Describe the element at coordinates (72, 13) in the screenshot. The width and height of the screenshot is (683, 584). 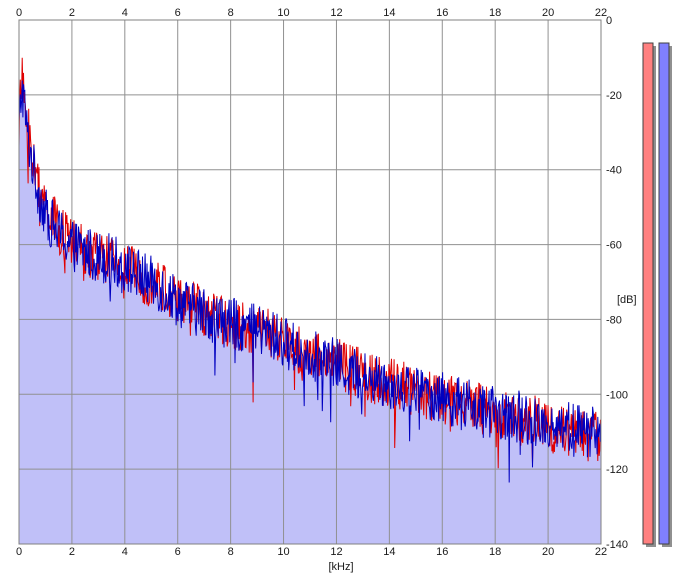
I see `x-tick-label-top: 2` at that location.